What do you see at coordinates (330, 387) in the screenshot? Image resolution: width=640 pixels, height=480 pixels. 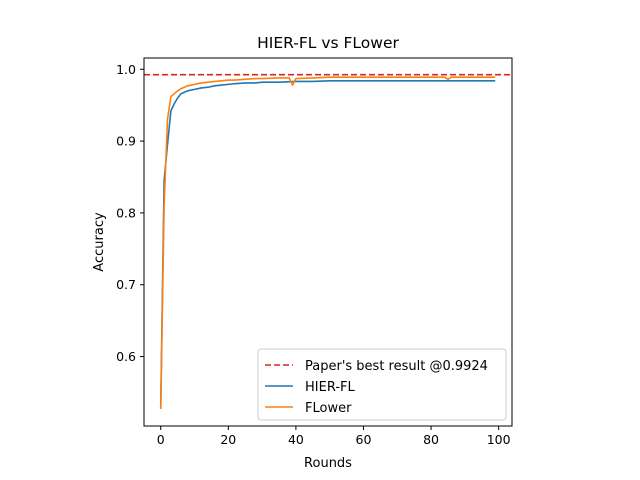 I see `legend-label-hier-fl: HIER-FL` at bounding box center [330, 387].